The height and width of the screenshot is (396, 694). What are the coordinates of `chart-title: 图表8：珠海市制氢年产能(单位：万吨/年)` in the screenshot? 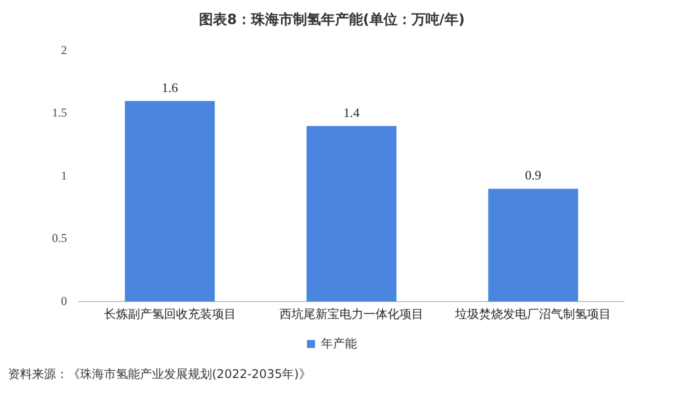 It's located at (332, 19).